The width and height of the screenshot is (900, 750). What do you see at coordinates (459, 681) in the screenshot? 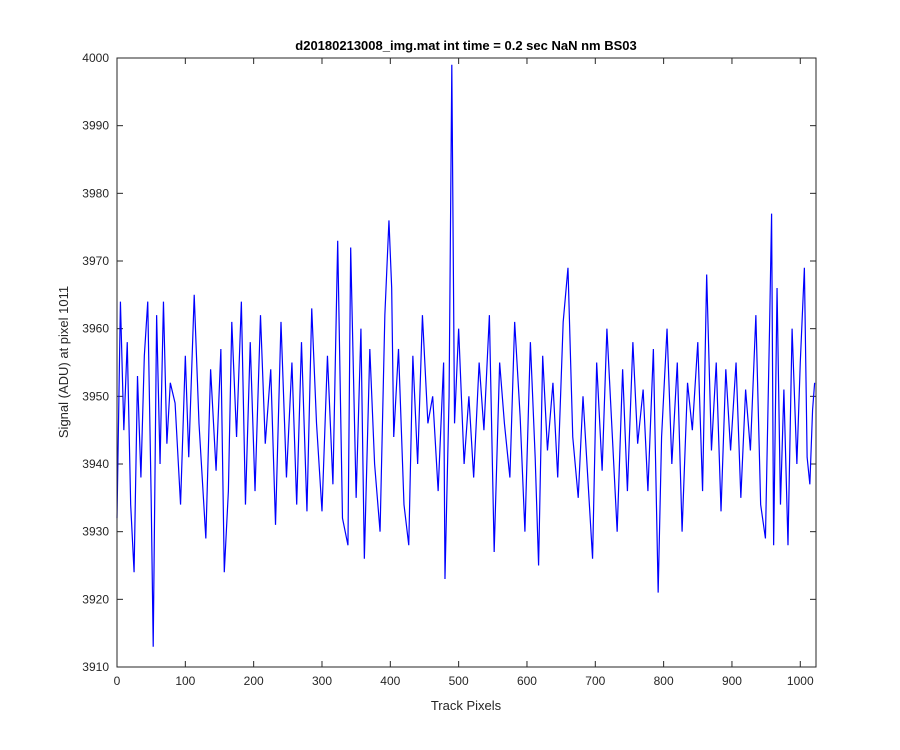
I see `x-tick-label: 500` at bounding box center [459, 681].